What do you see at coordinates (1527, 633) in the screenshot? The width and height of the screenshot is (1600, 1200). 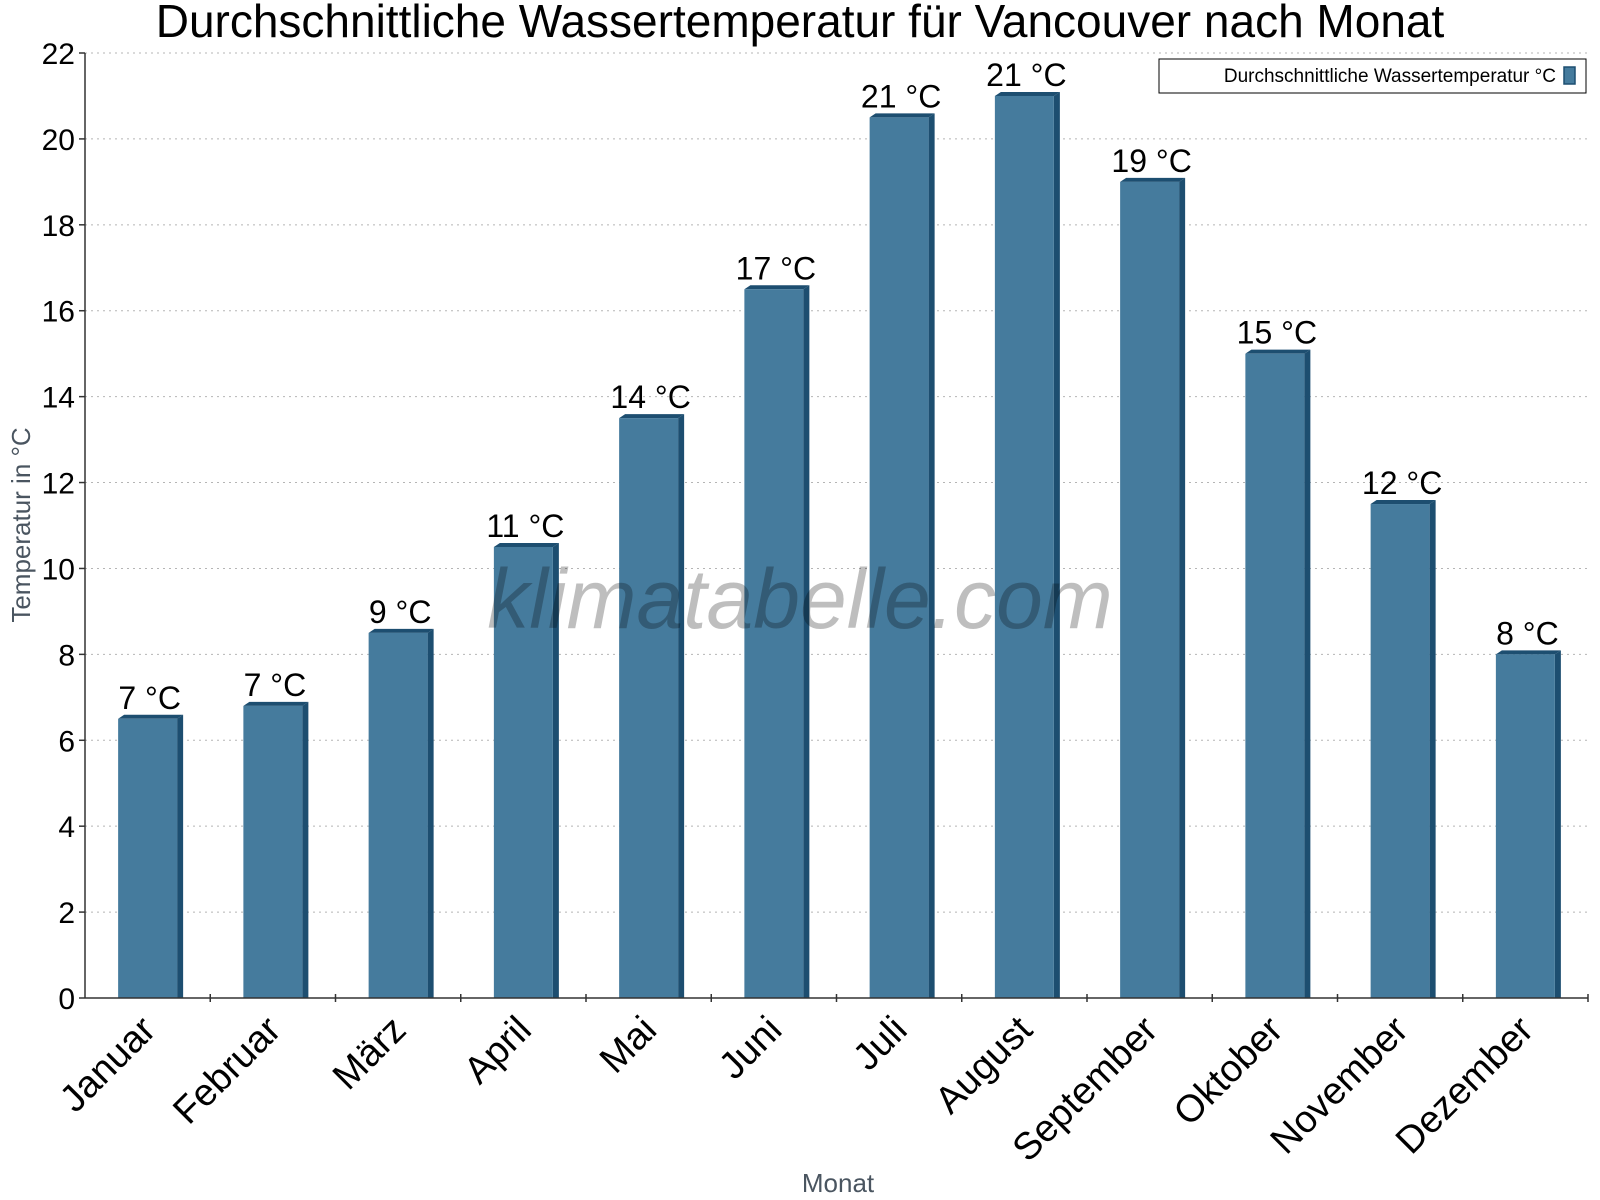 I see `data-label: 8 °C` at bounding box center [1527, 633].